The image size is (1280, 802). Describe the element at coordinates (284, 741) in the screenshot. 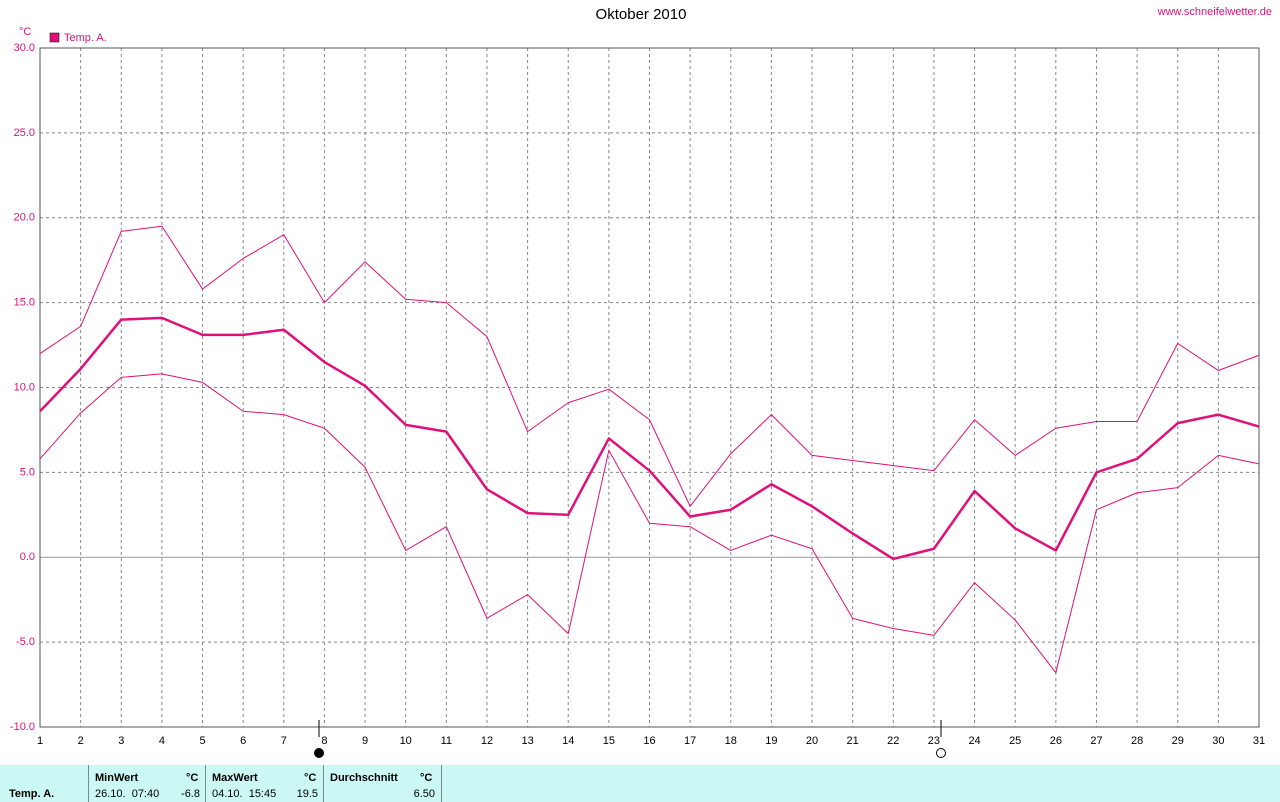

I see `x-tick-label: 7` at that location.